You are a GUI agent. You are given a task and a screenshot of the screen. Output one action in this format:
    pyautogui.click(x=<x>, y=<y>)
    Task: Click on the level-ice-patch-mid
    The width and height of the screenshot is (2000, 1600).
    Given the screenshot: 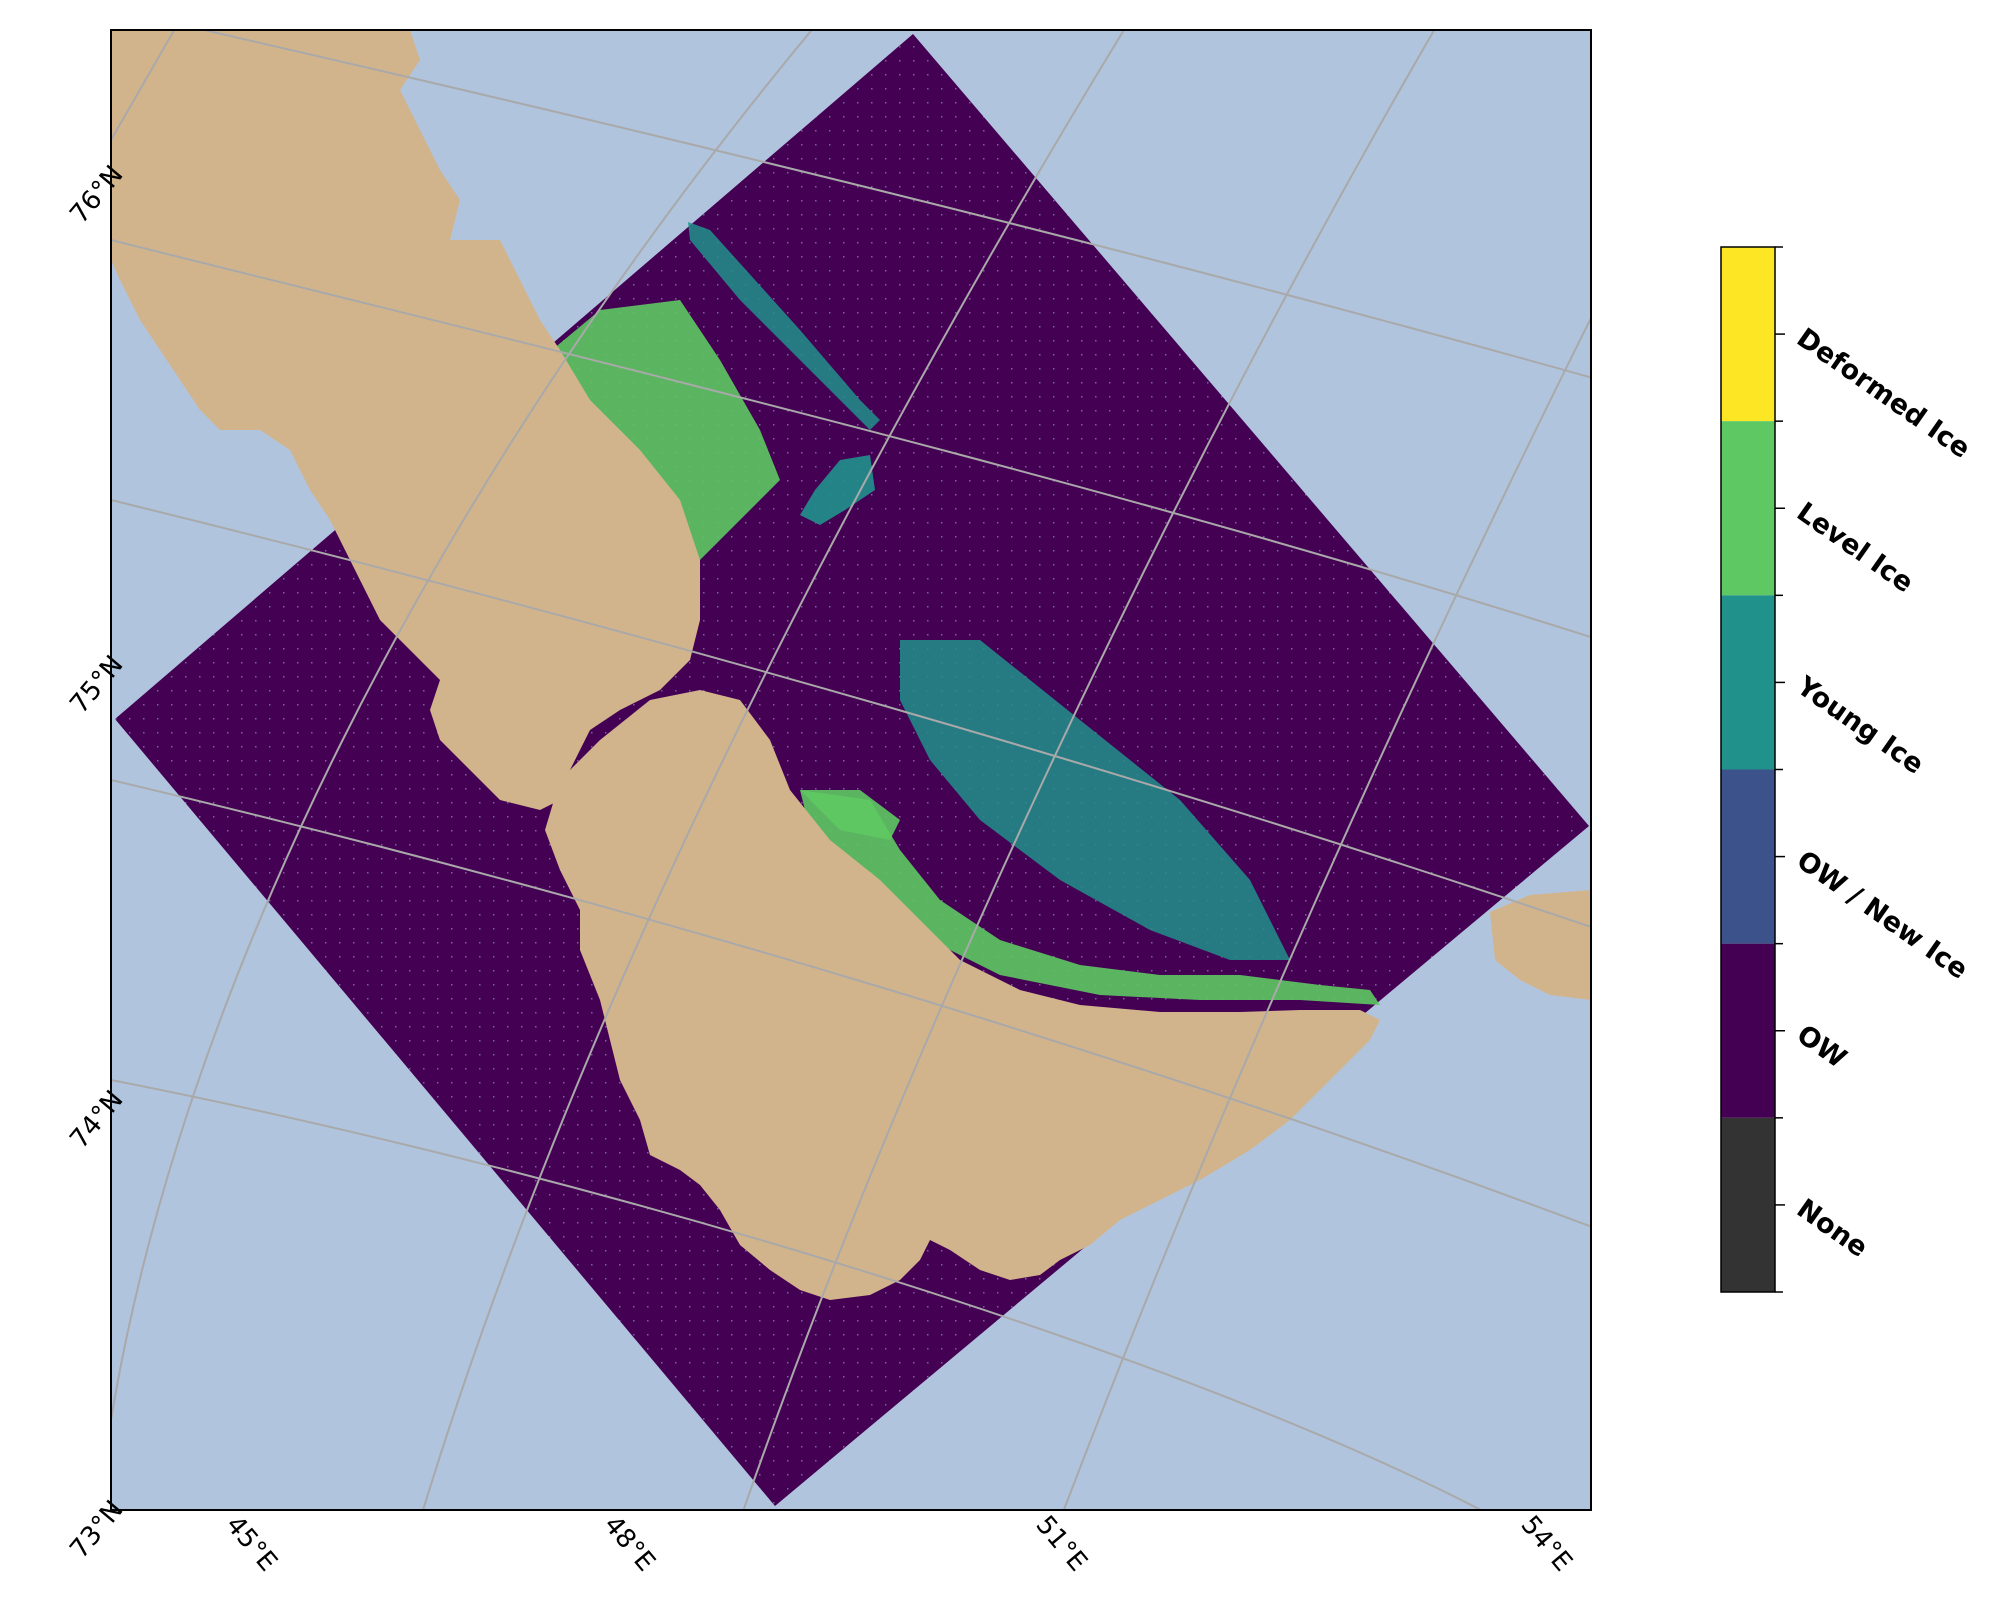 What is the action you would take?
    pyautogui.click(x=850, y=815)
    